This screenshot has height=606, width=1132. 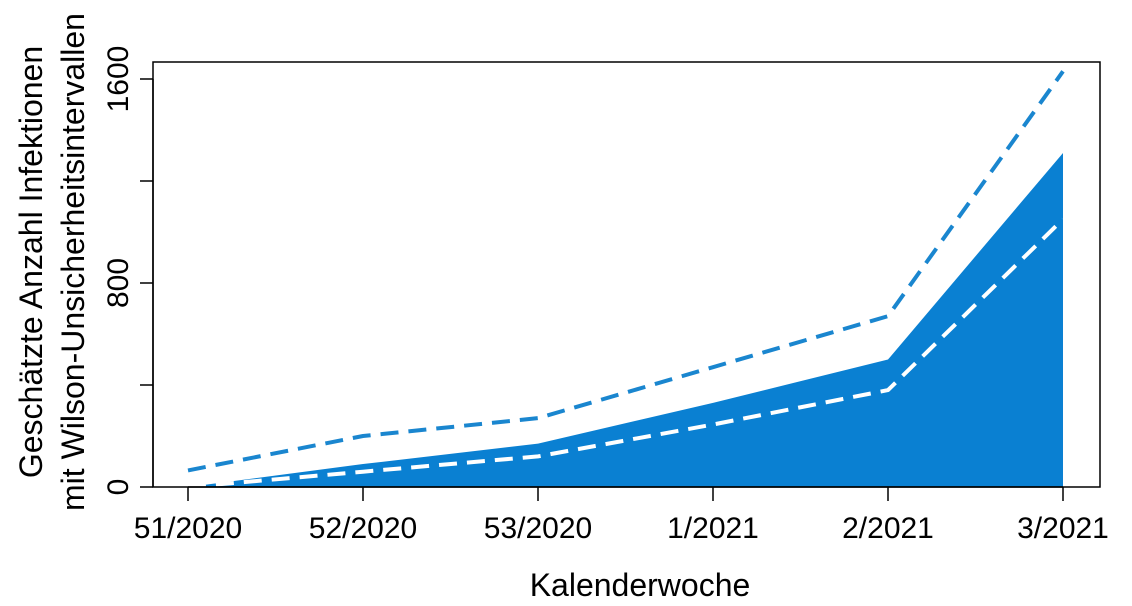 What do you see at coordinates (1063, 528) in the screenshot?
I see `x-tick-label: 3/2021` at bounding box center [1063, 528].